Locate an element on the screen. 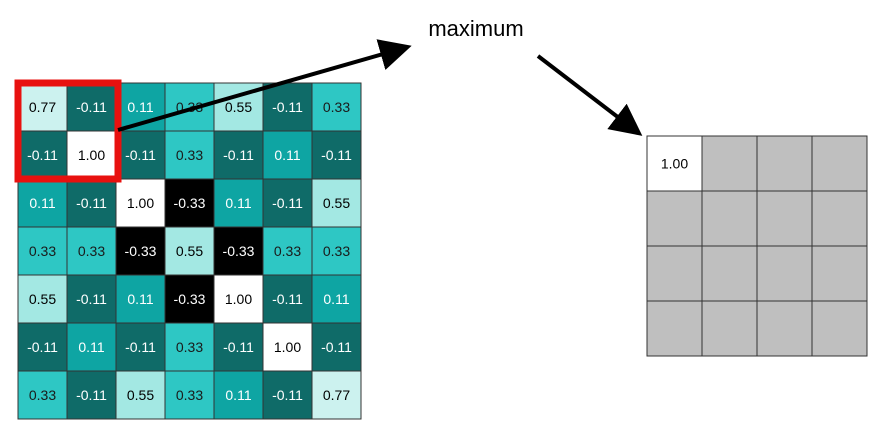 The image size is (894, 434). output-grid: 1.00 is located at coordinates (757, 246).